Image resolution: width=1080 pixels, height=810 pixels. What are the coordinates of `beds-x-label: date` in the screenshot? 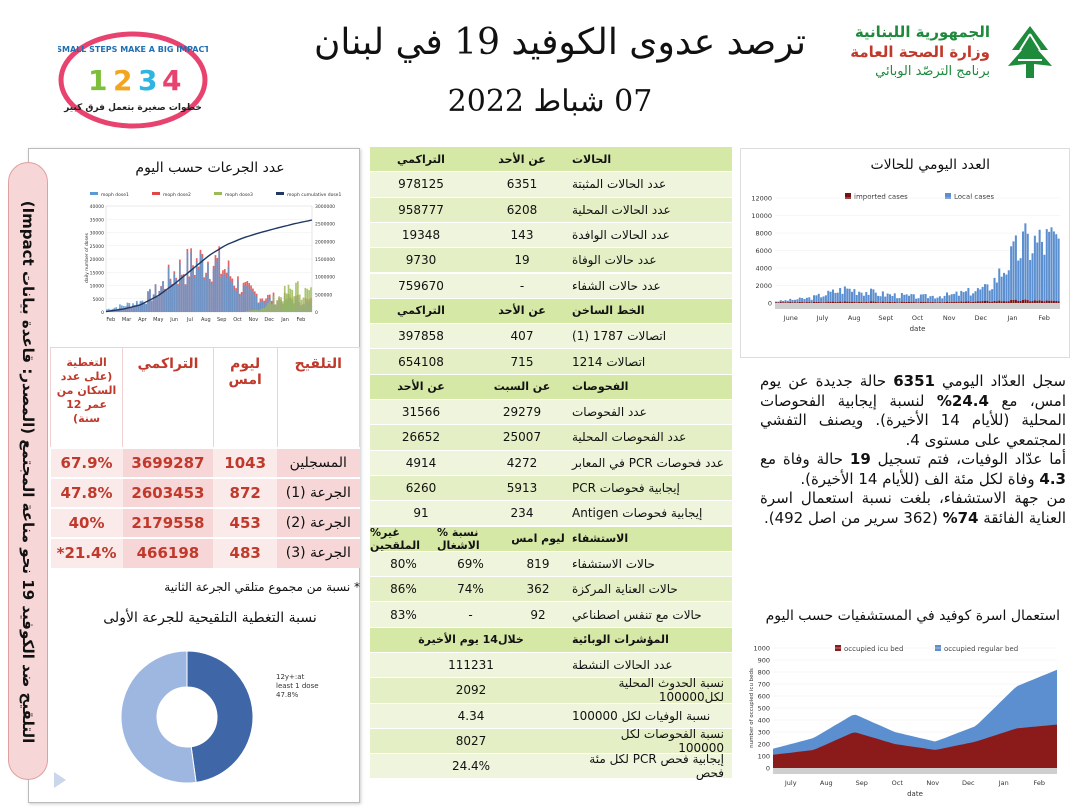 It's located at (915, 794).